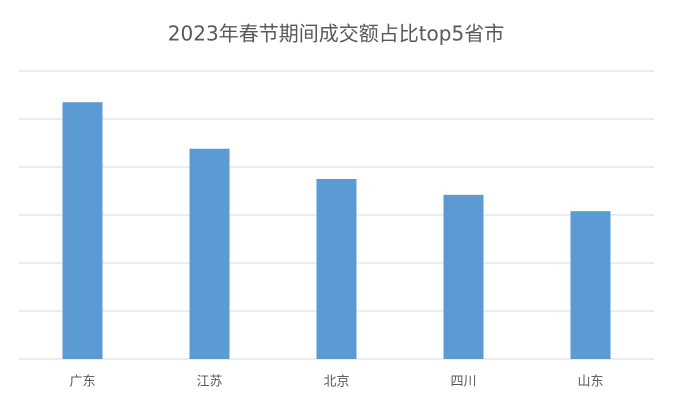 This screenshot has width=673, height=405. I want to click on x-tick-label: 北京, so click(336, 382).